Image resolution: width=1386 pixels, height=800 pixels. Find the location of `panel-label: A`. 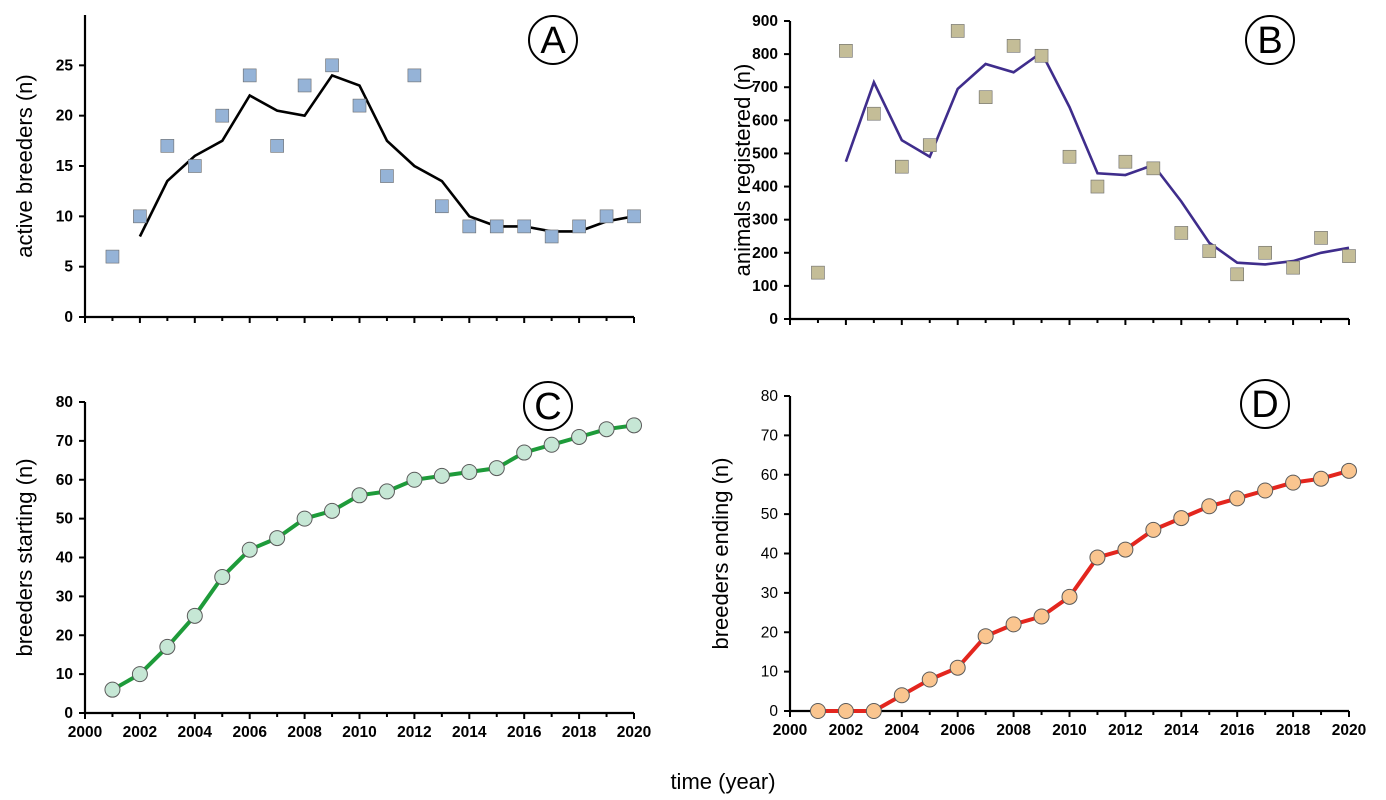

panel-label: A is located at coordinates (553, 41).